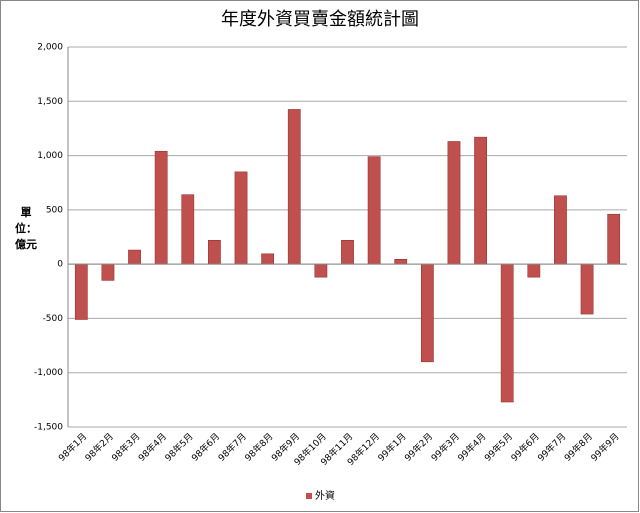 This screenshot has width=640, height=513. Describe the element at coordinates (53, 319) in the screenshot. I see `y-tick-label: -500` at that location.